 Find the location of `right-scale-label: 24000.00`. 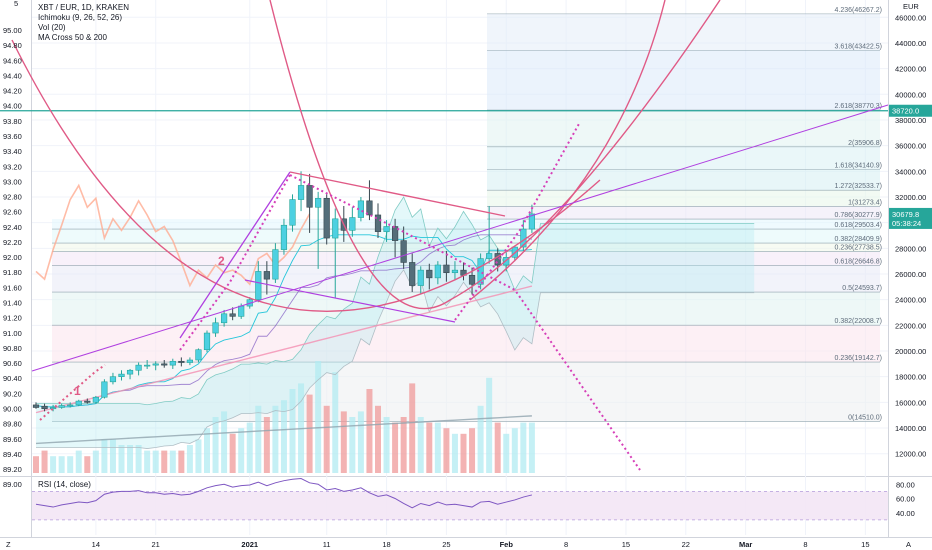

right-scale-label: 24000.00 is located at coordinates (910, 300).